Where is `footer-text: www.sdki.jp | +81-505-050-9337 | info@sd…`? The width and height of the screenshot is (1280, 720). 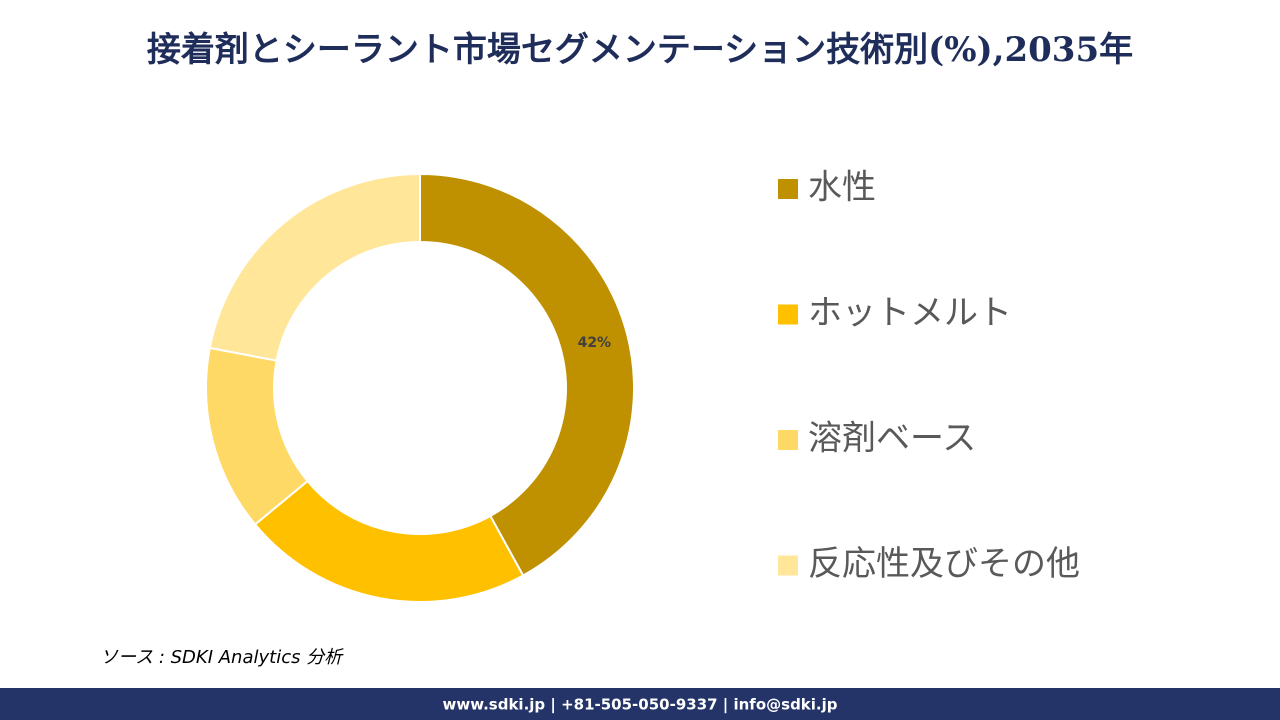 footer-text: www.sdki.jp | +81-505-050-9337 | info@sd… is located at coordinates (639, 705).